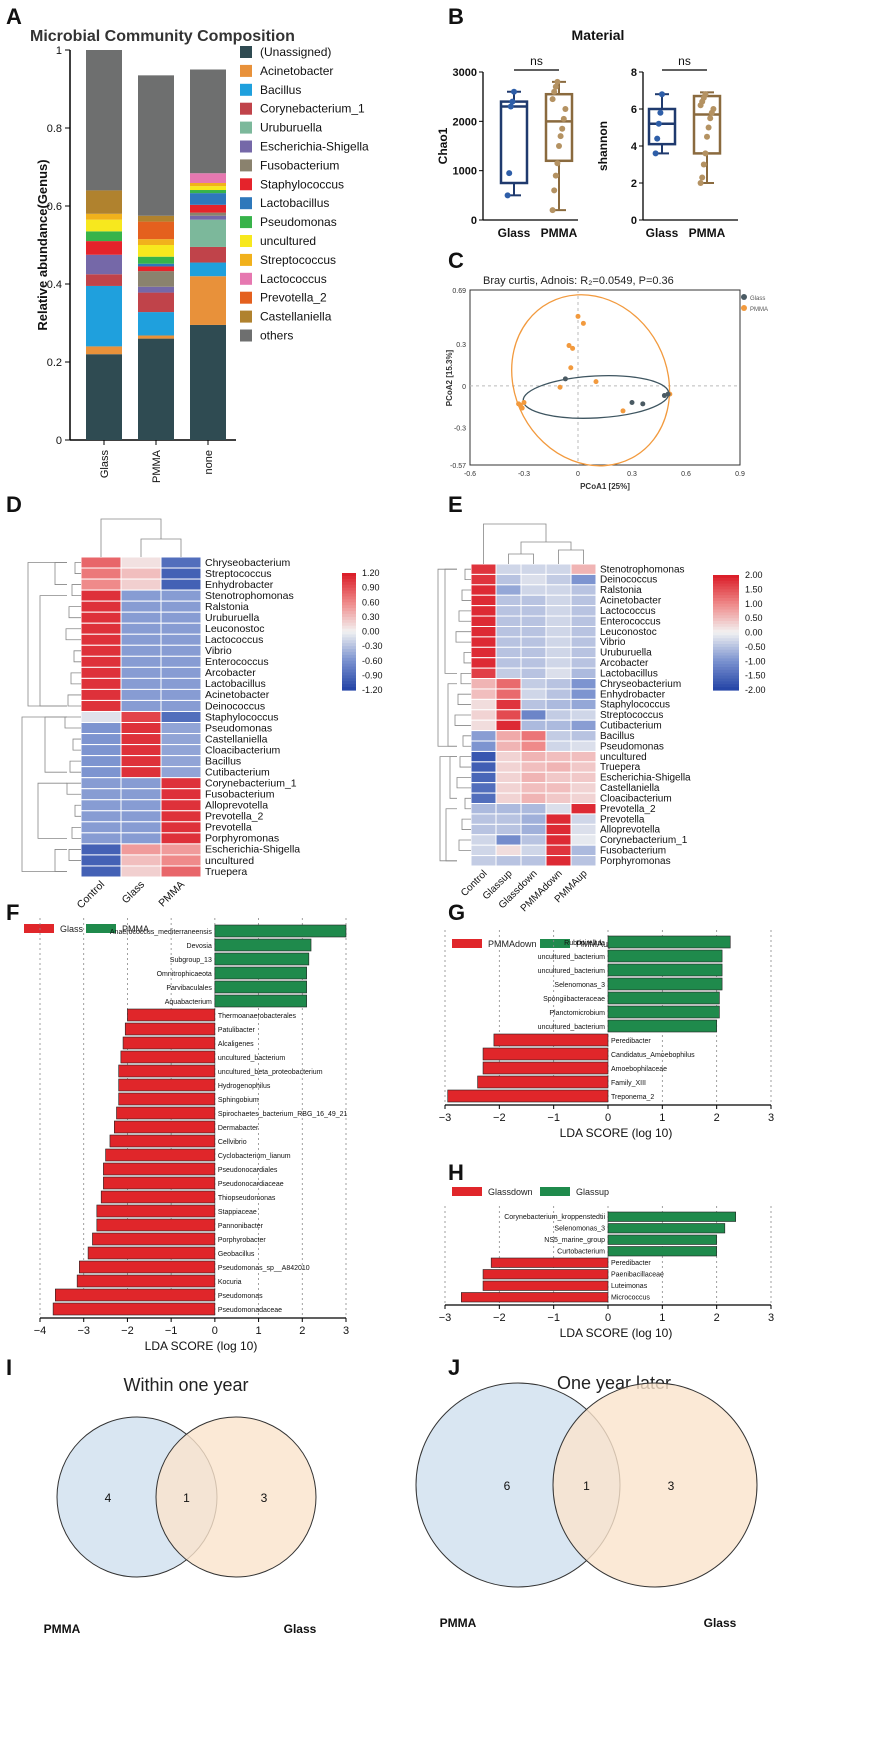 The image size is (889, 1759). What do you see at coordinates (135, 929) in the screenshot?
I see `legend-label-pmma: PMMA` at bounding box center [135, 929].